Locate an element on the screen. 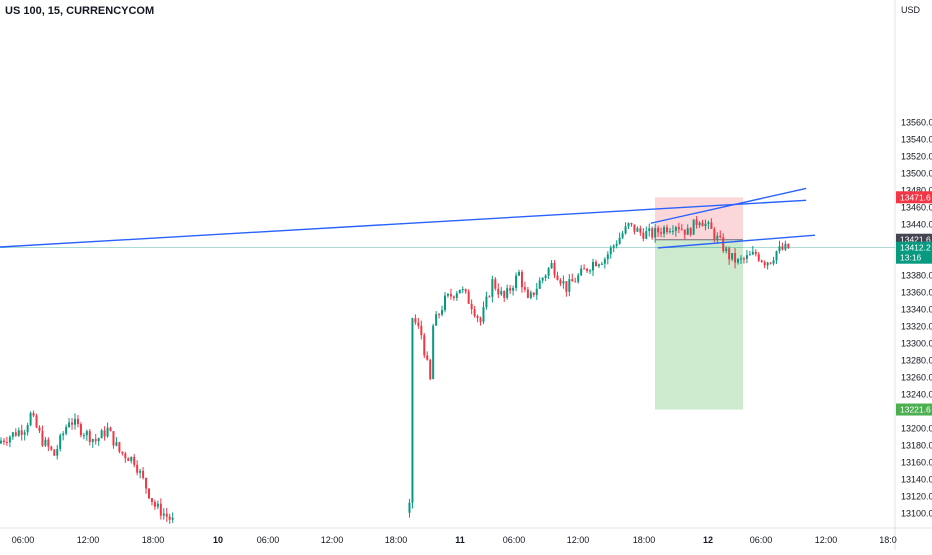 This screenshot has height=555, width=932. y-tick-label: 13240.0 is located at coordinates (916, 394).